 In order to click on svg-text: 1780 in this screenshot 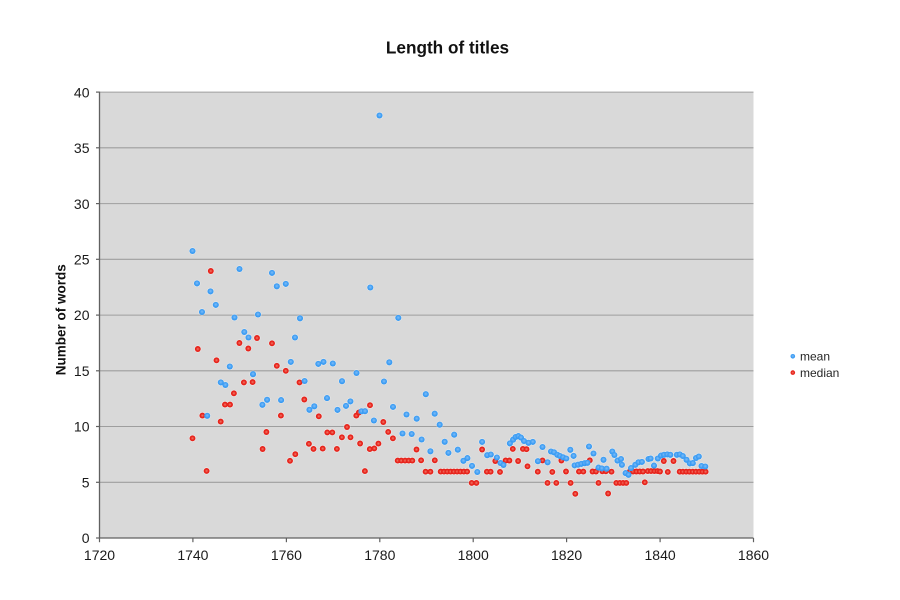, I will do `click(379, 555)`.